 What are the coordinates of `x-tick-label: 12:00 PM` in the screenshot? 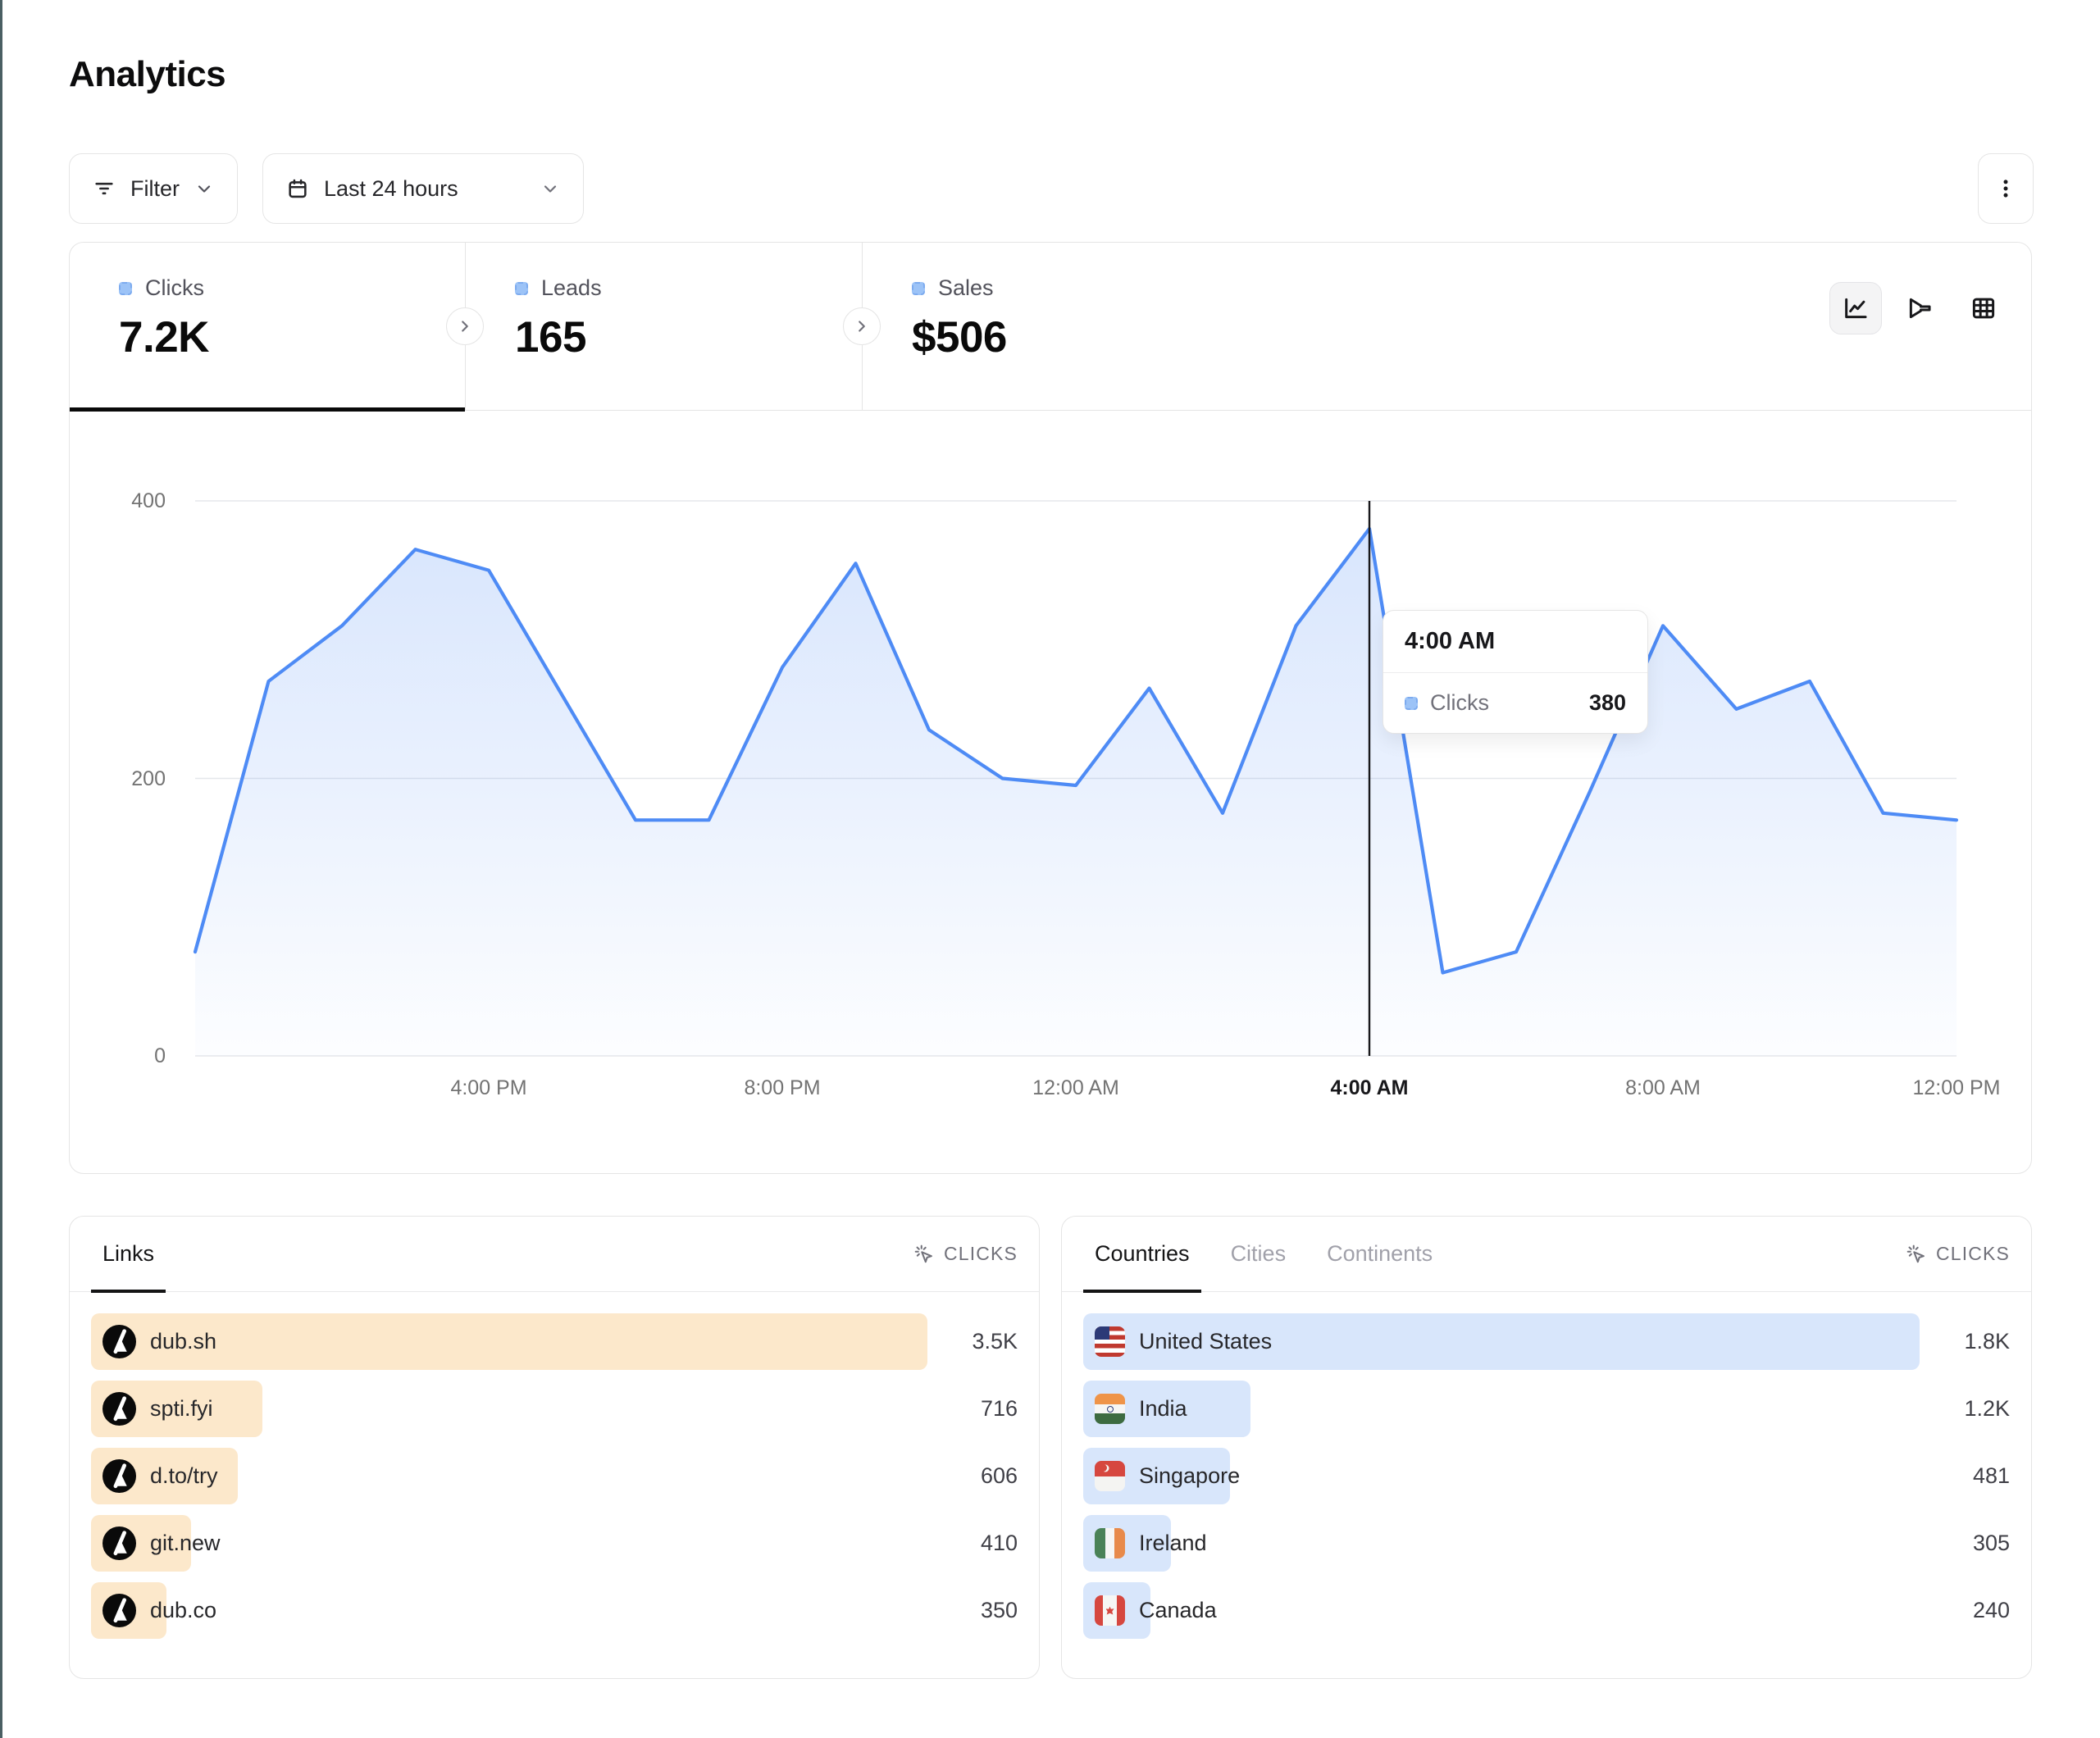 It's located at (1956, 1087).